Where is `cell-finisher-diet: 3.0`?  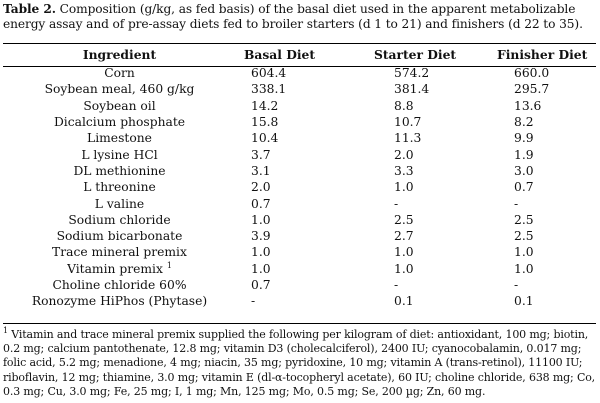 cell-finisher-diet: 3.0 is located at coordinates (524, 170).